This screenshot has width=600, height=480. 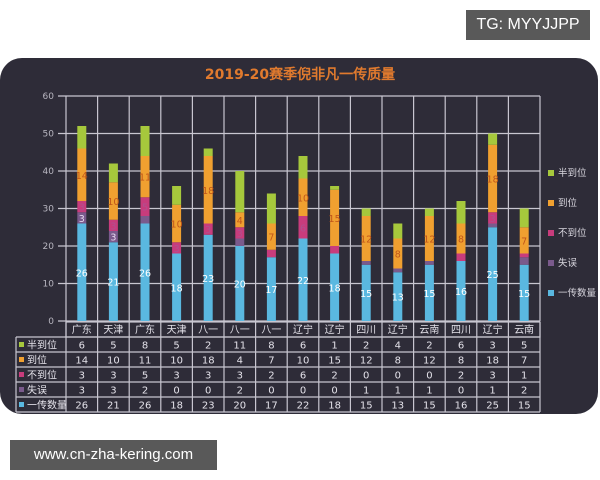 I want to click on watermark-top: TG: MYYJJPP, so click(x=528, y=25).